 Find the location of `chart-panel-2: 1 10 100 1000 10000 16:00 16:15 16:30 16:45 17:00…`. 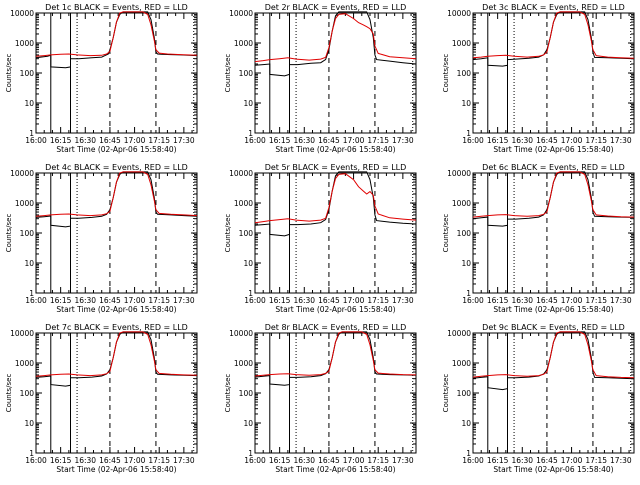

chart-panel-2: 1 10 100 1000 10000 16:00 16:15 16:30 16:45 17:00… is located at coordinates (320, 78).